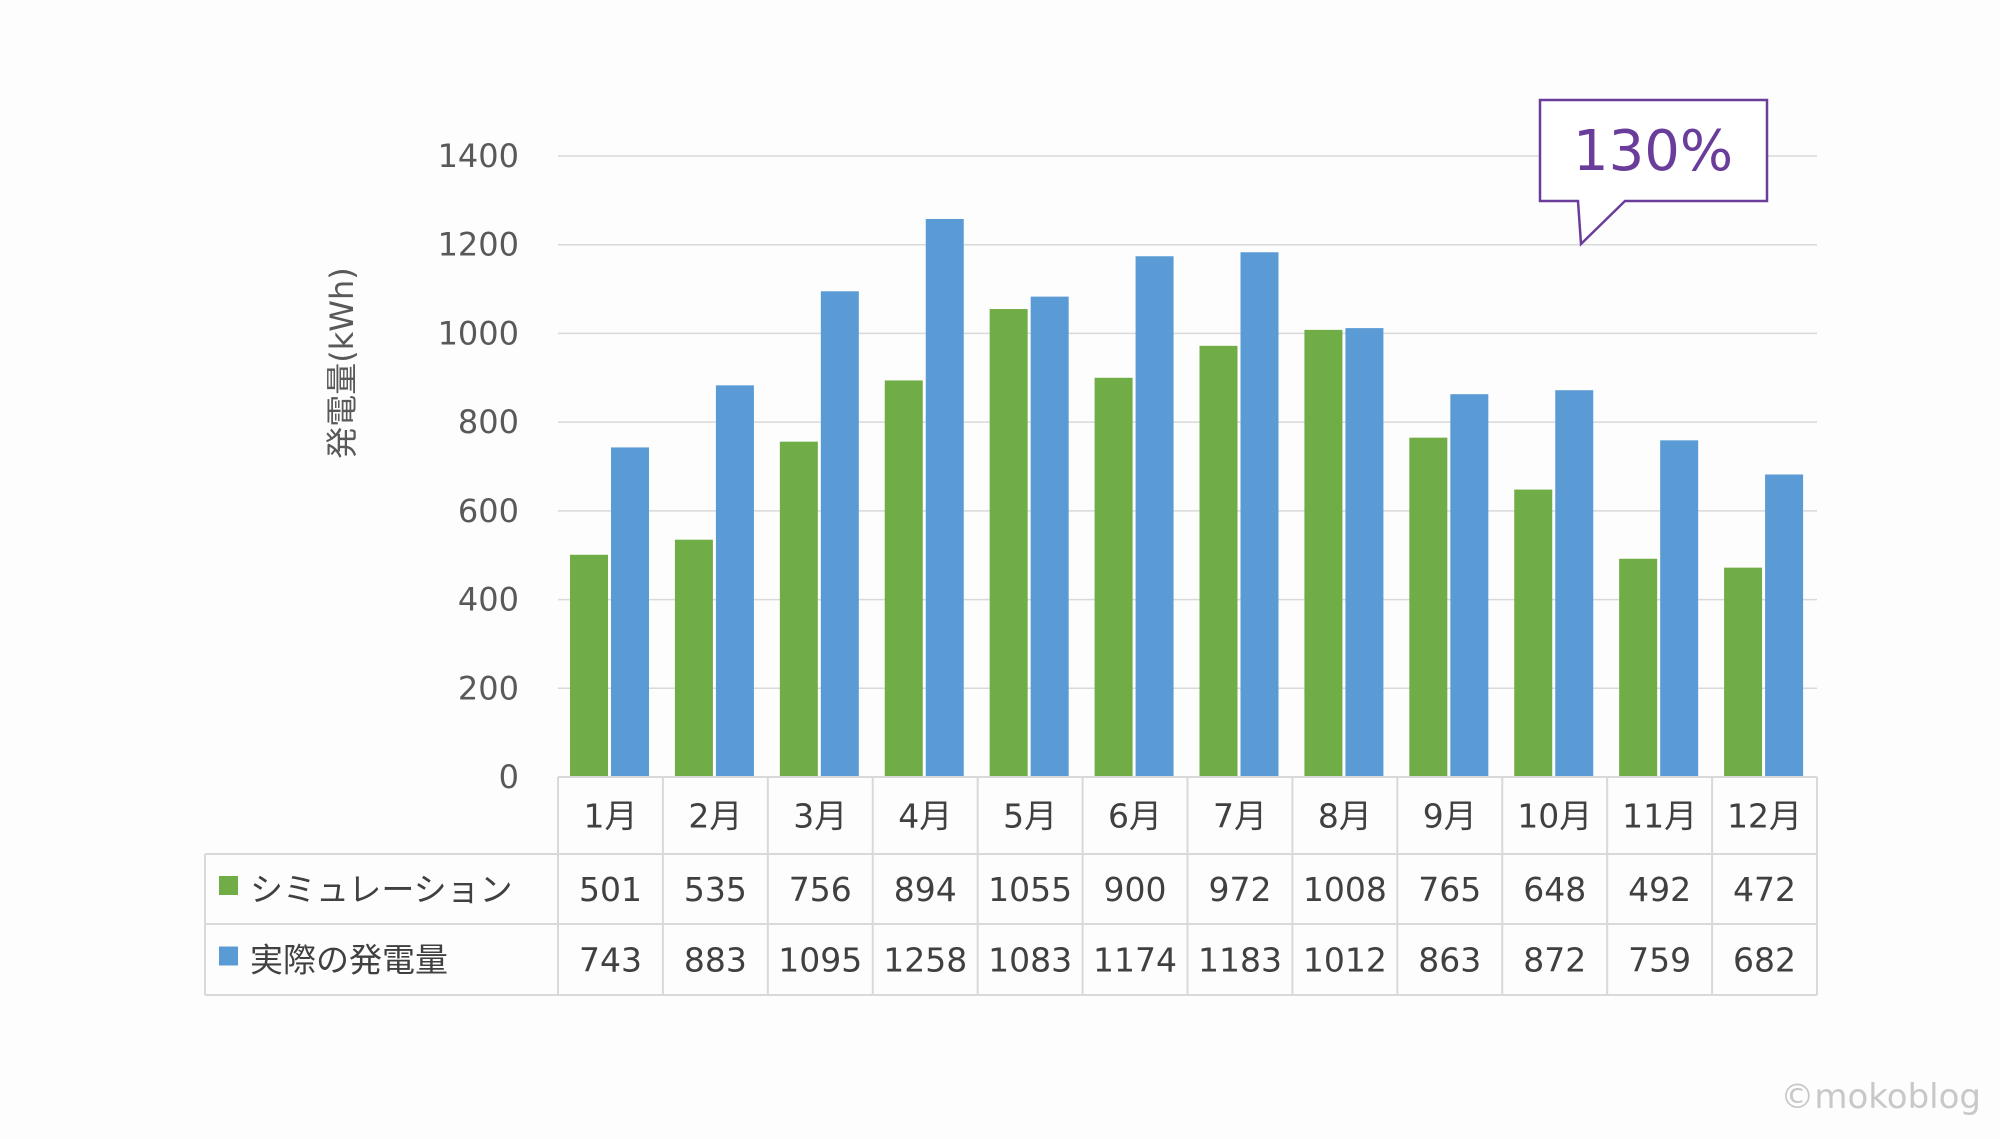 The height and width of the screenshot is (1139, 2000). I want to click on data-label: 648, so click(1554, 889).